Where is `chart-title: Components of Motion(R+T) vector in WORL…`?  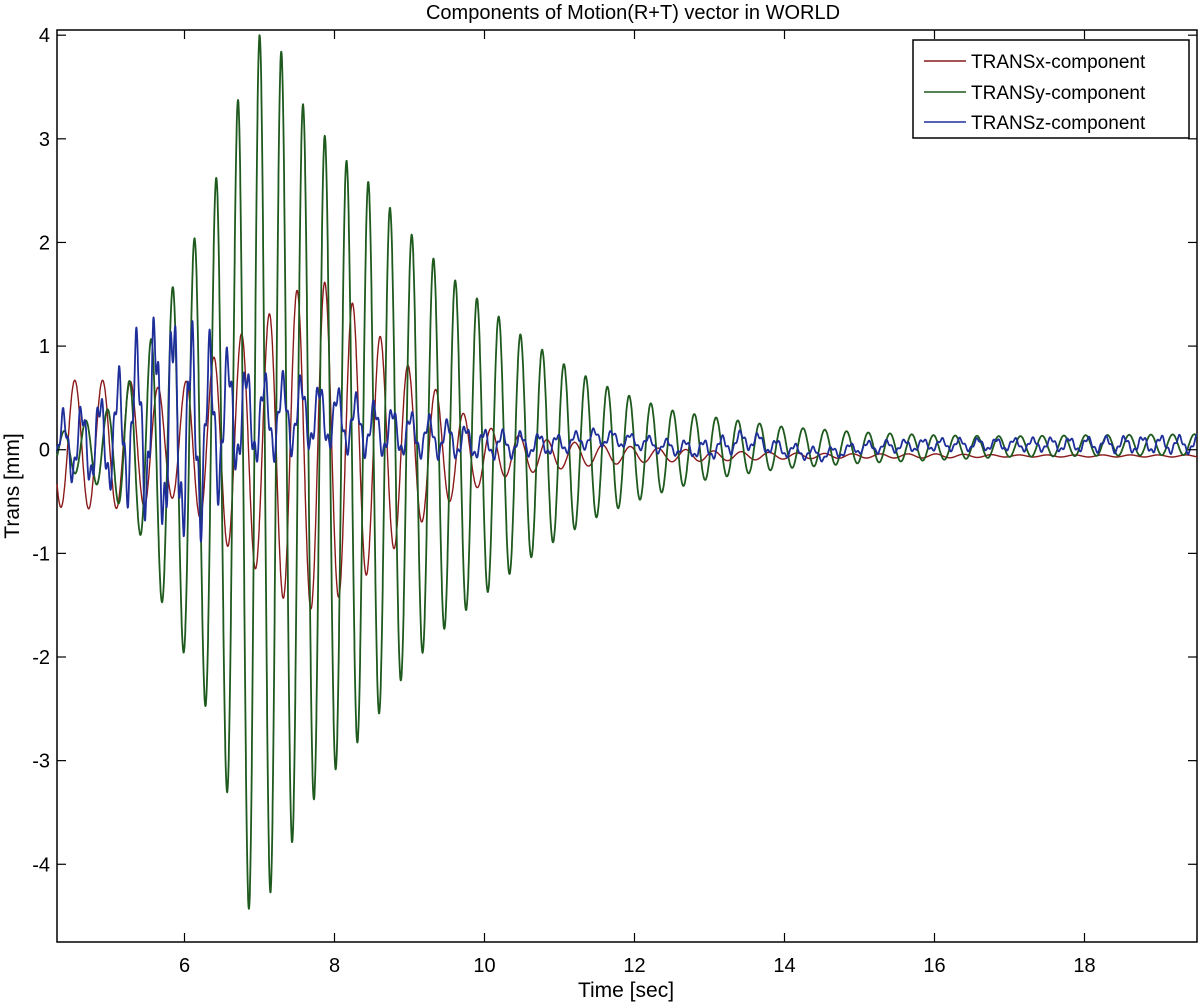 chart-title: Components of Motion(R+T) vector in WORL… is located at coordinates (633, 13).